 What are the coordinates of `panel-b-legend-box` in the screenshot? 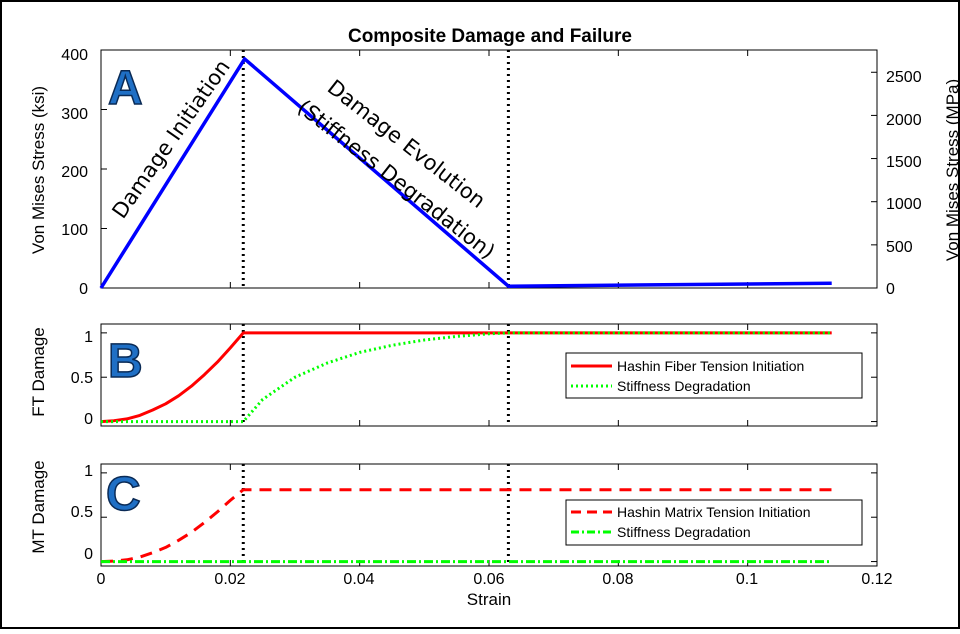 It's located at (714, 375).